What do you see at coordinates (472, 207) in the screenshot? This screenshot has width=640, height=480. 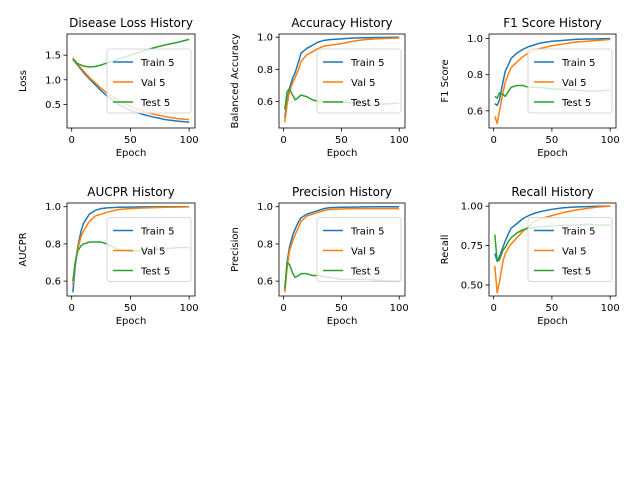 I see `y-tick-label: 1.00` at bounding box center [472, 207].